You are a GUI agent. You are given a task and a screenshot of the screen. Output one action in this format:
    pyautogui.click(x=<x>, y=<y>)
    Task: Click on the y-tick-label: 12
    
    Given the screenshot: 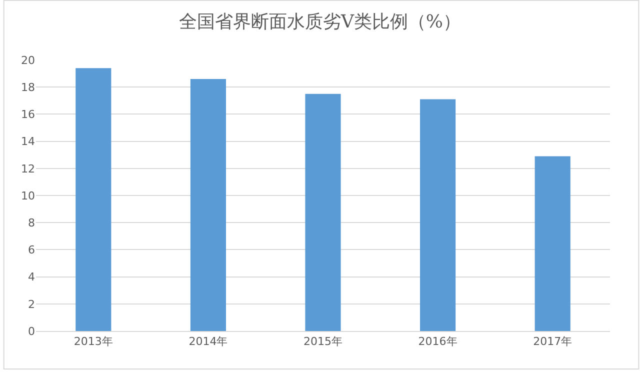 What is the action you would take?
    pyautogui.click(x=28, y=169)
    